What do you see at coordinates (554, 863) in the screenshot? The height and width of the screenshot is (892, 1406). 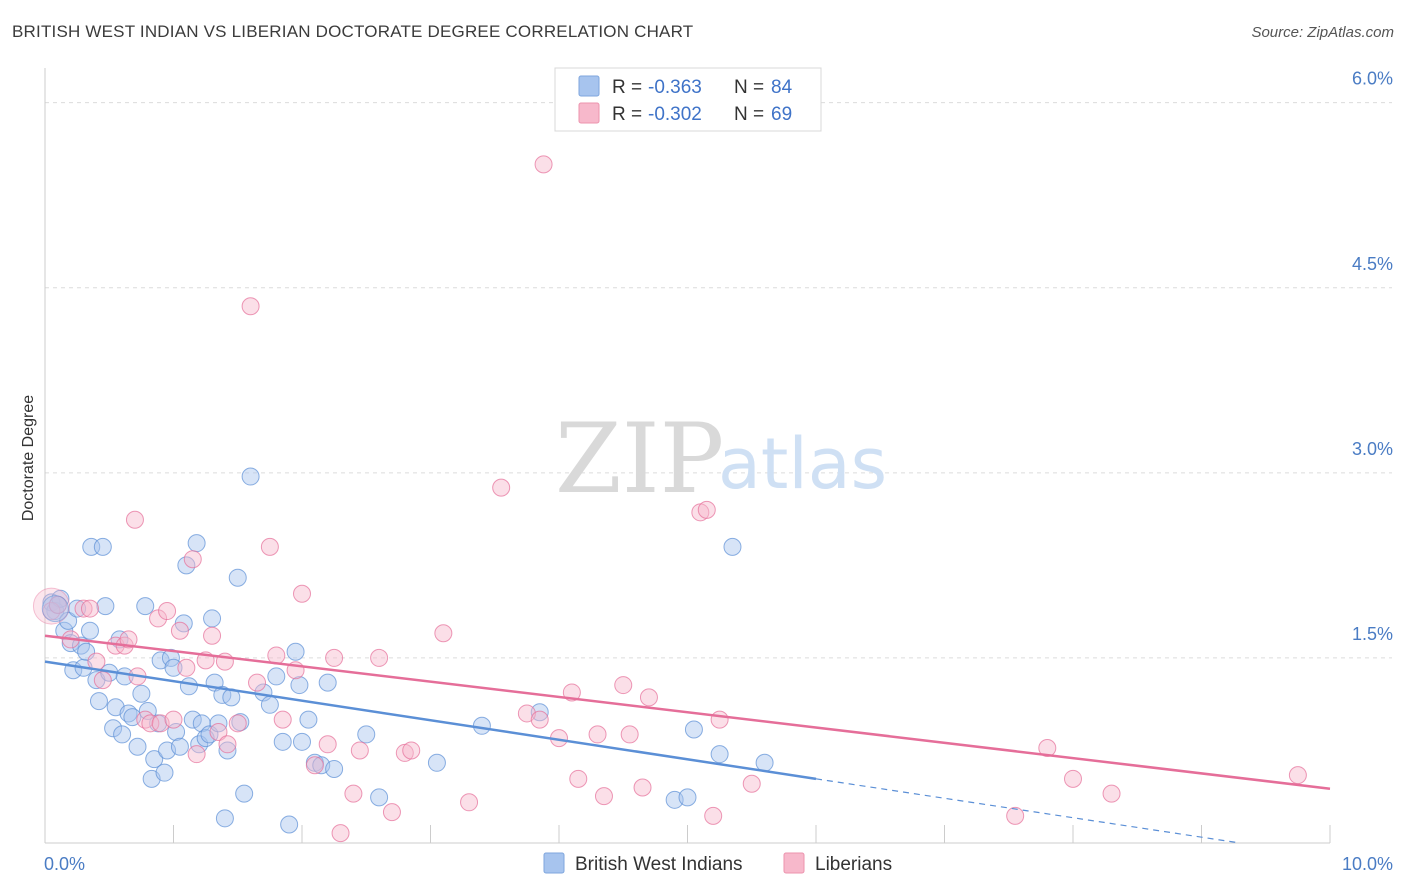 I see `bottom-legend-swatch-british-west-indians` at bounding box center [554, 863].